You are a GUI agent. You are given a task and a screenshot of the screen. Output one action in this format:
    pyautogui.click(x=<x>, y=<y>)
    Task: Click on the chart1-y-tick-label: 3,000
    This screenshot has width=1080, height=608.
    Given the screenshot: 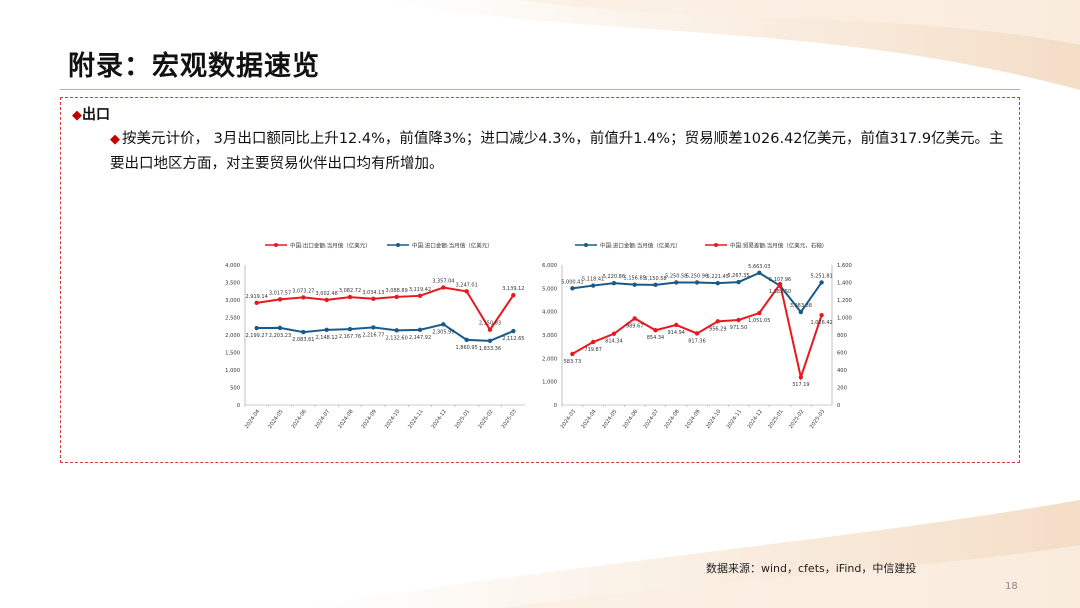 What is the action you would take?
    pyautogui.click(x=232, y=301)
    